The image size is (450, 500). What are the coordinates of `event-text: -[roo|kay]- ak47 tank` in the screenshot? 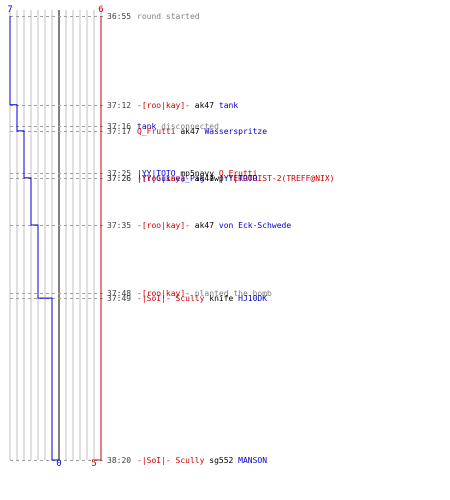 It's located at (187, 105).